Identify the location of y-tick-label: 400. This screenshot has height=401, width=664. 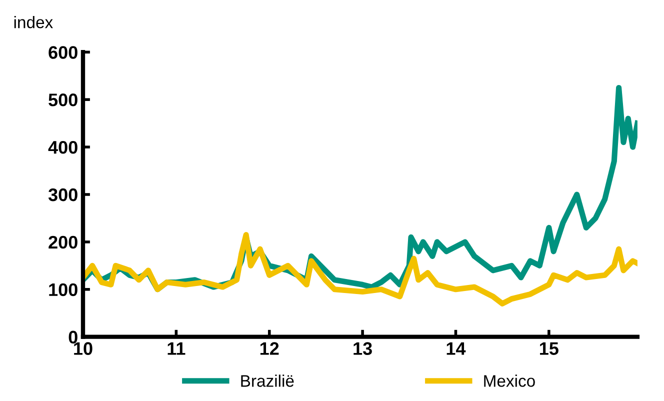
(63, 147).